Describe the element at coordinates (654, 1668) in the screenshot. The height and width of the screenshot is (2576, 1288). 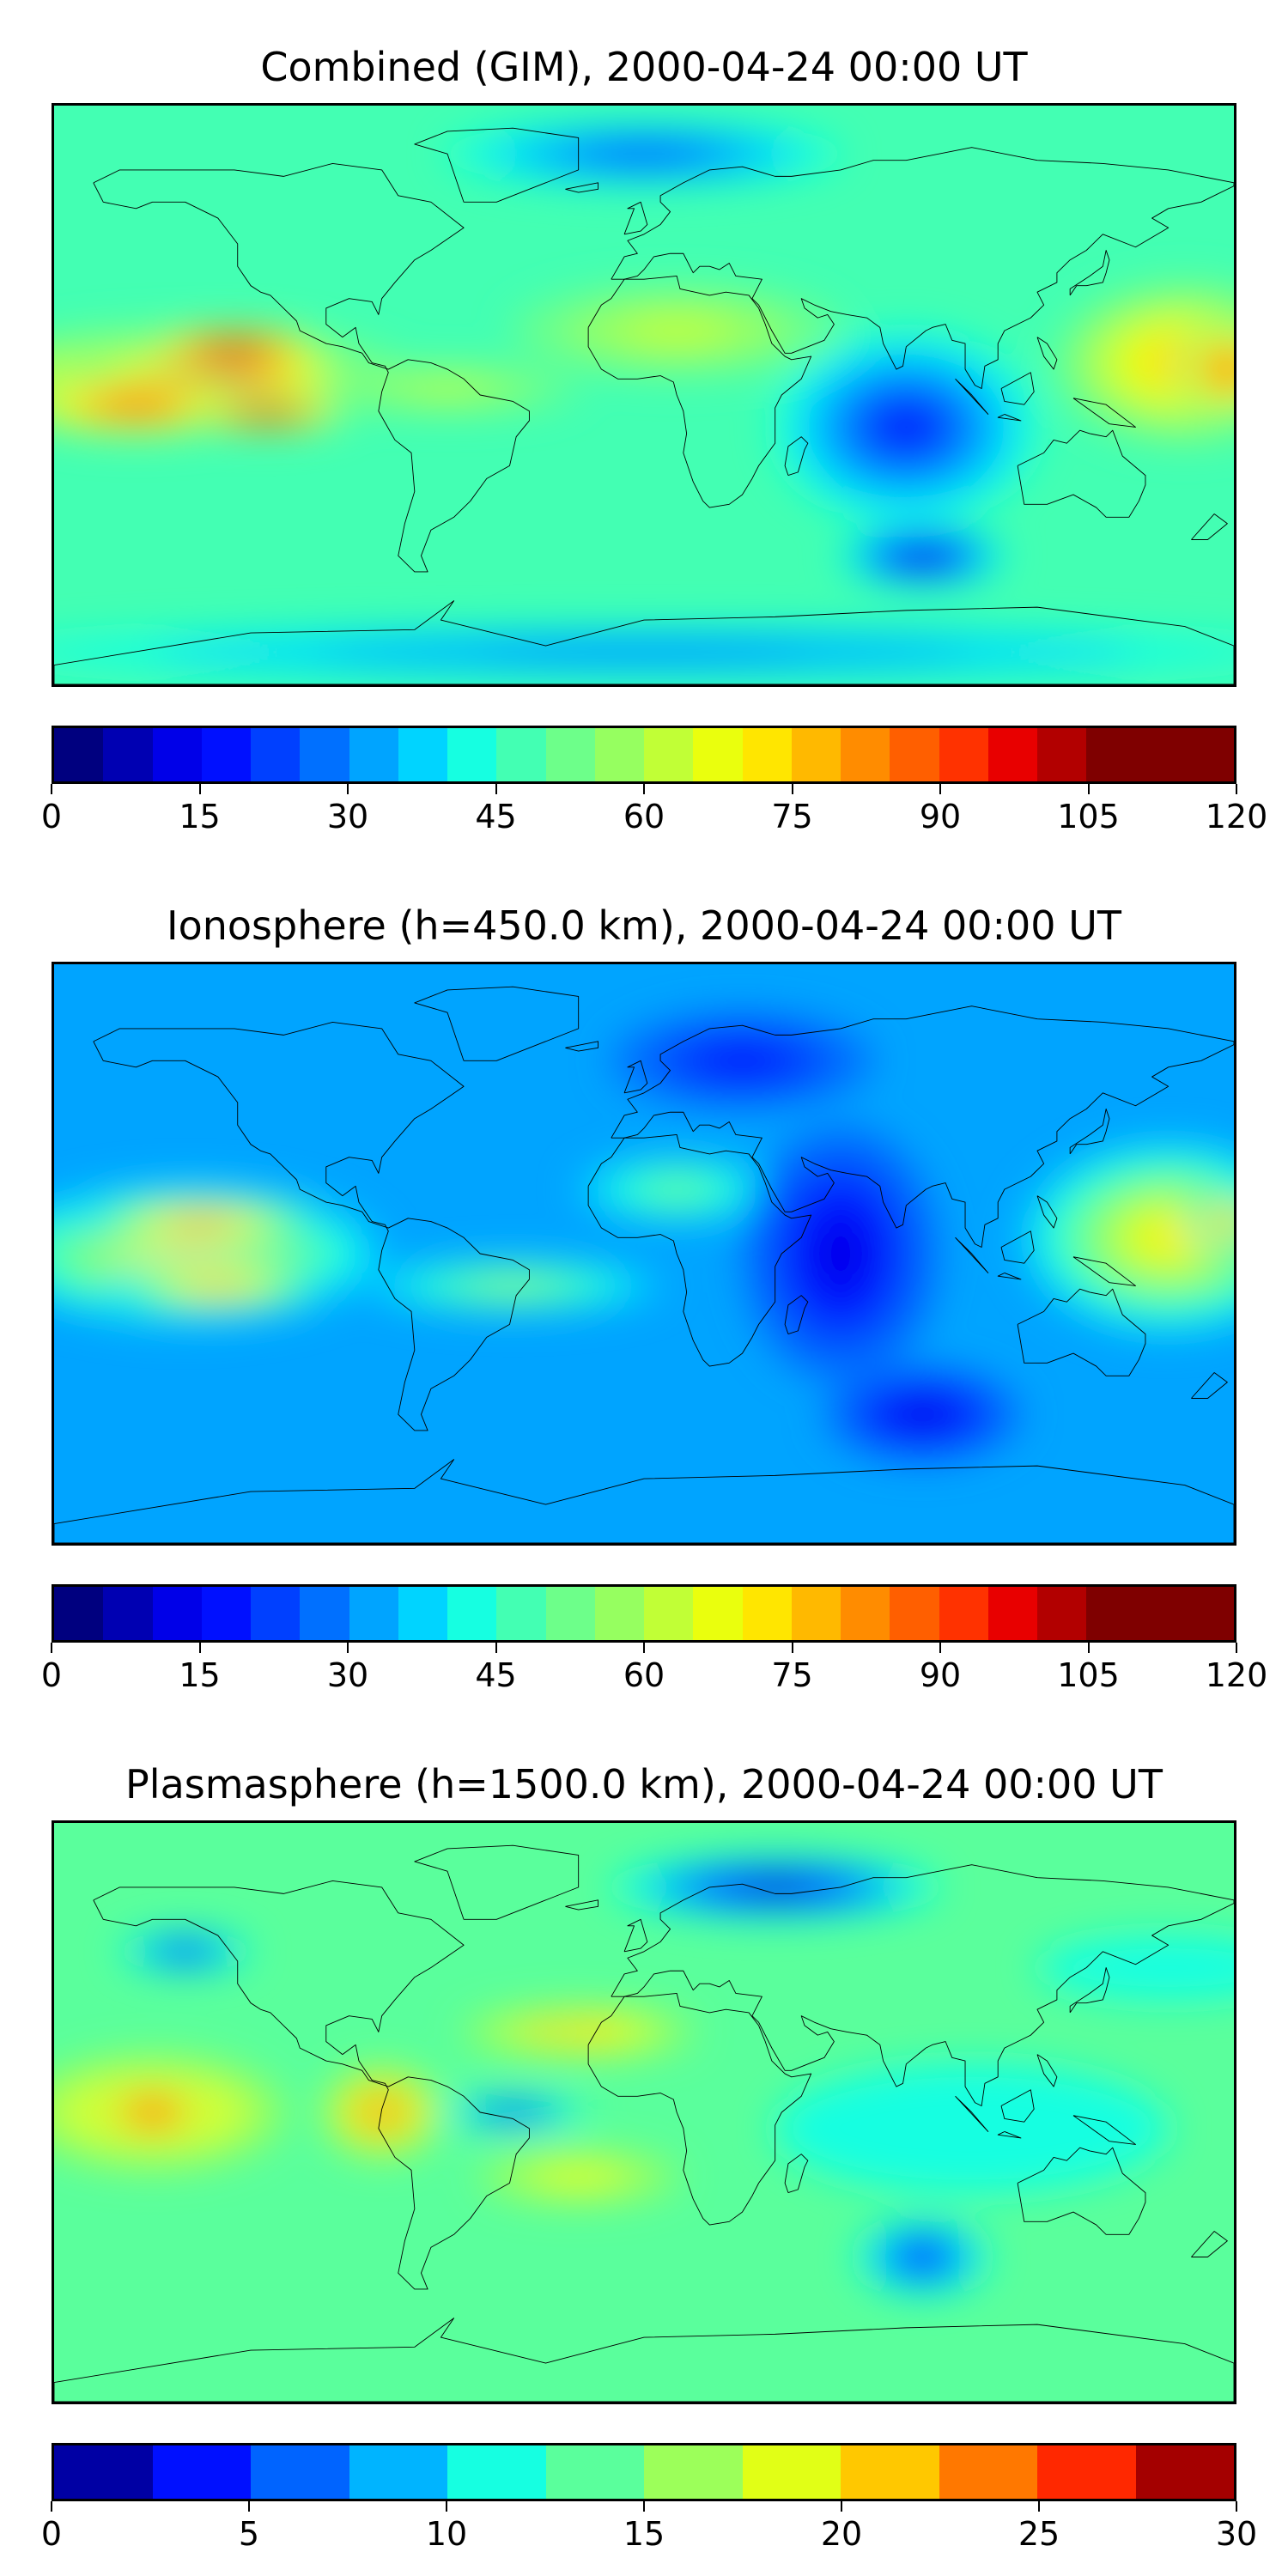
I see `colorbar-ticks: 0 15 30 45 60 75 90 105 120` at that location.